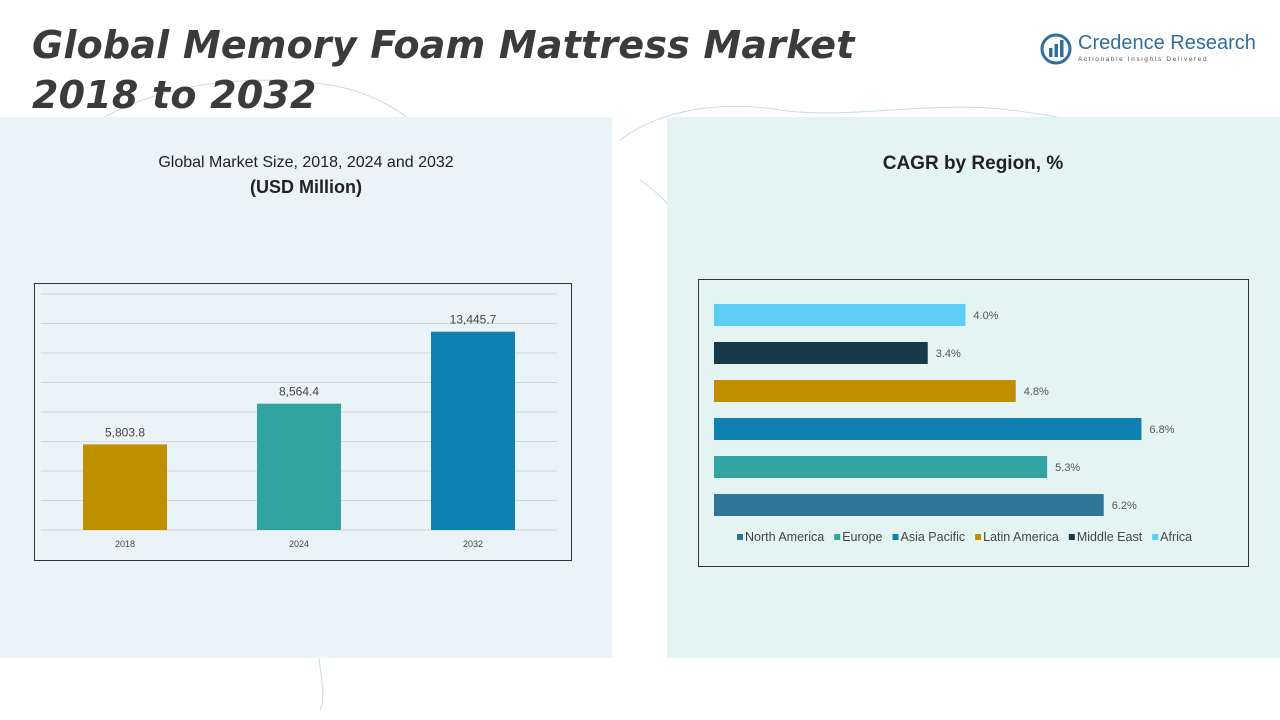  What do you see at coordinates (909, 505) in the screenshot?
I see `bar-north-america` at bounding box center [909, 505].